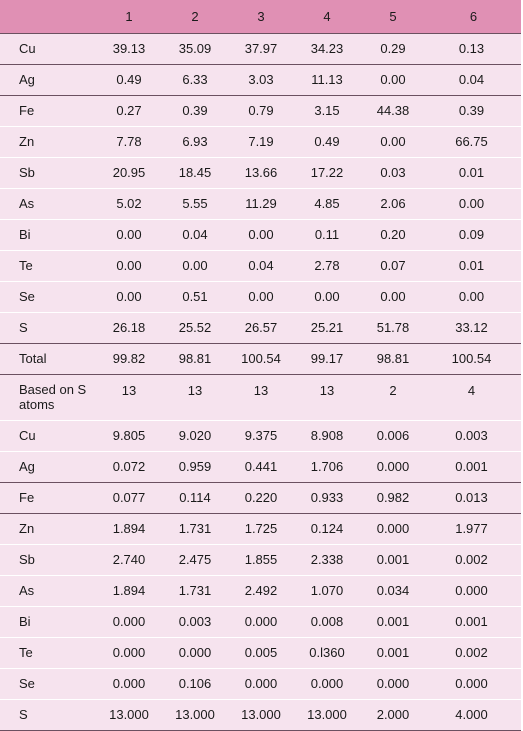  Describe the element at coordinates (327, 49) in the screenshot. I see `table-cell: 34.23` at that location.